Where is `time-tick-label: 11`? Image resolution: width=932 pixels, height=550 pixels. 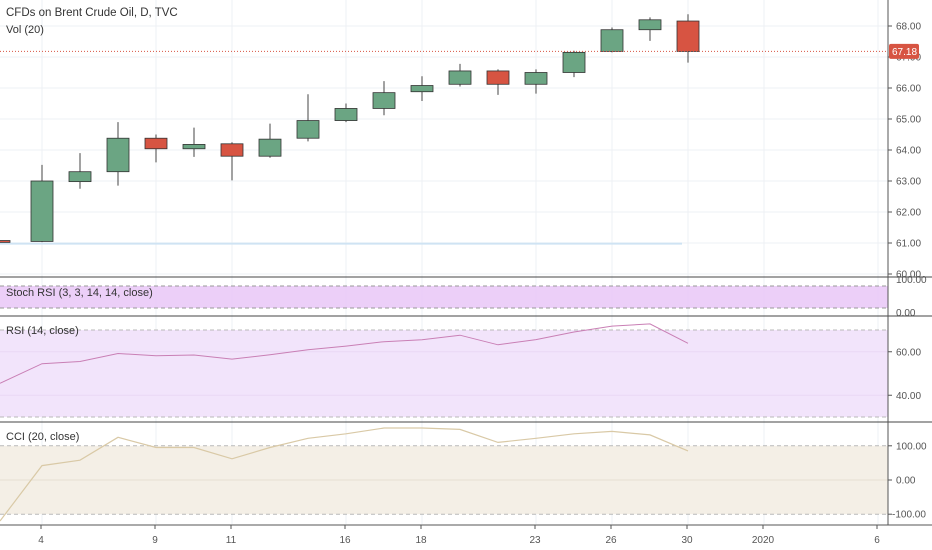 time-tick-label: 11 is located at coordinates (231, 540).